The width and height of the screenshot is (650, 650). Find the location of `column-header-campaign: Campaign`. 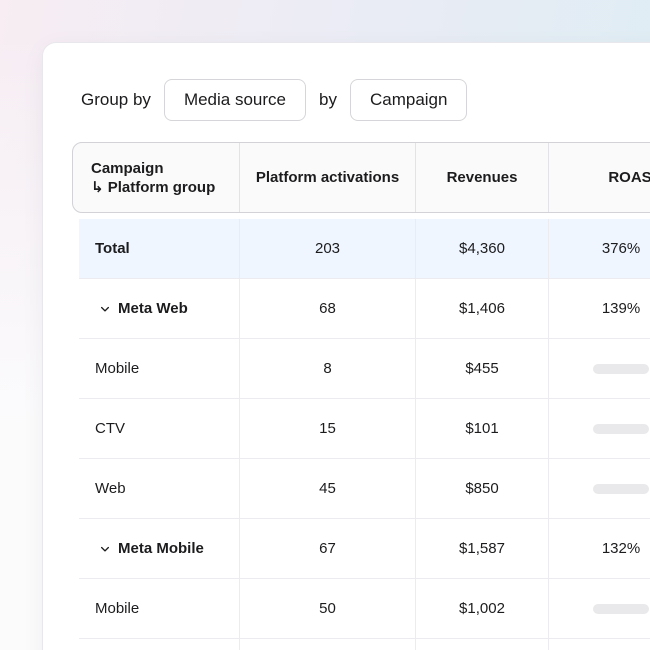

column-header-campaign: Campaign is located at coordinates (127, 168).